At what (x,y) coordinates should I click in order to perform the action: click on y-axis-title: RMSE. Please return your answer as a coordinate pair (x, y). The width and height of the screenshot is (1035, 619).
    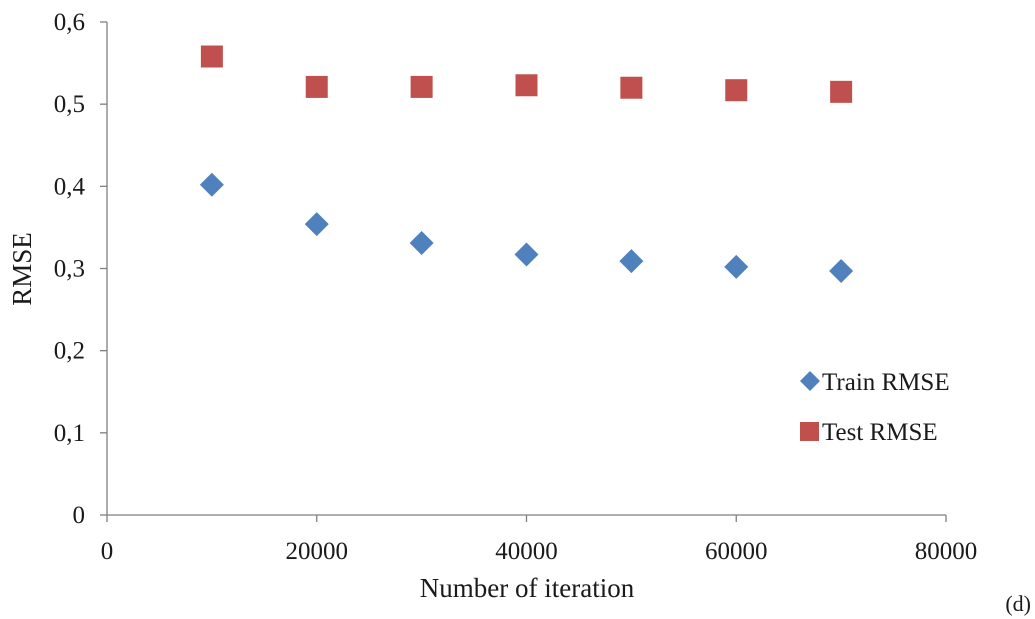
    Looking at the image, I should click on (22, 269).